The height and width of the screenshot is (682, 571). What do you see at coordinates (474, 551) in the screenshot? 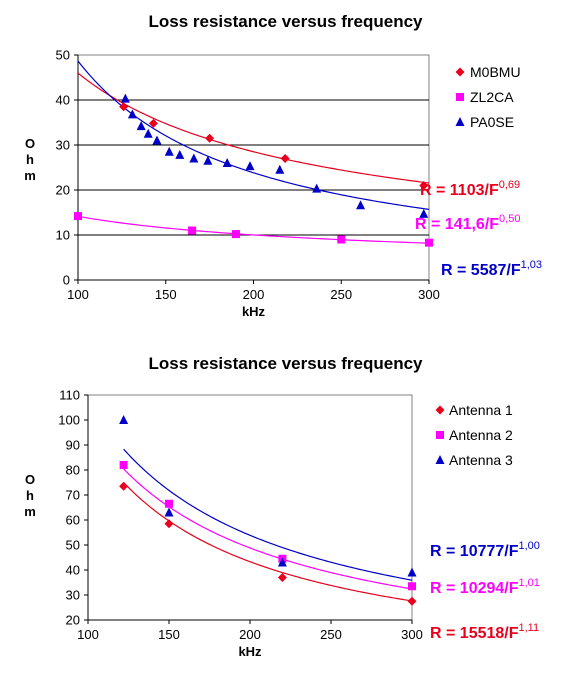
I see `chart-2-fit-equation-base-3: R = 10777/F` at bounding box center [474, 551].